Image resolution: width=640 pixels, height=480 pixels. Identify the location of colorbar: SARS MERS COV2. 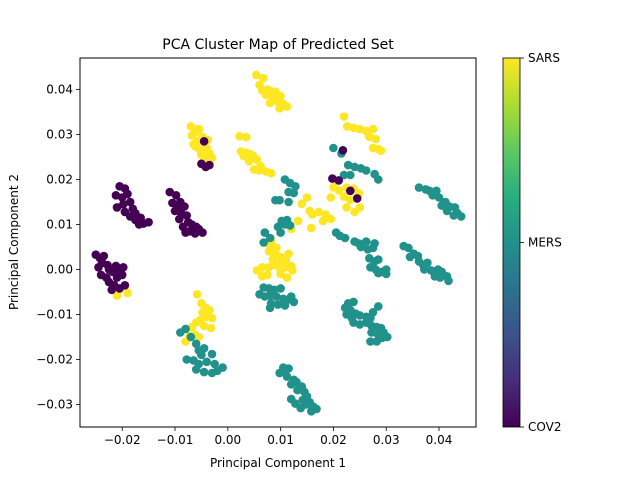
(532, 242).